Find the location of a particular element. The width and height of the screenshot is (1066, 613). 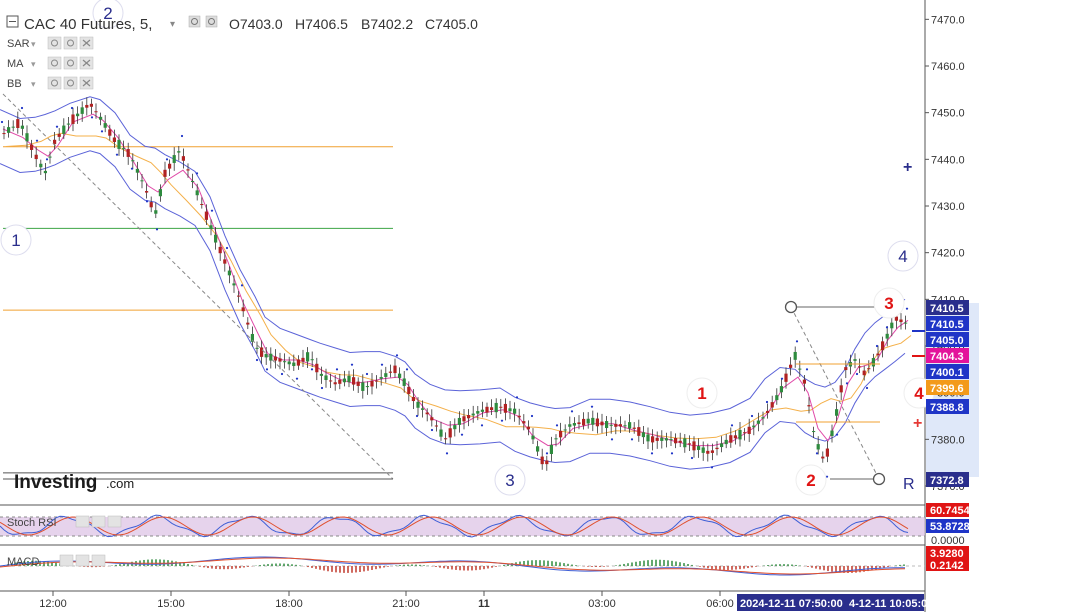

macd-label: MACD is located at coordinates (23, 562).